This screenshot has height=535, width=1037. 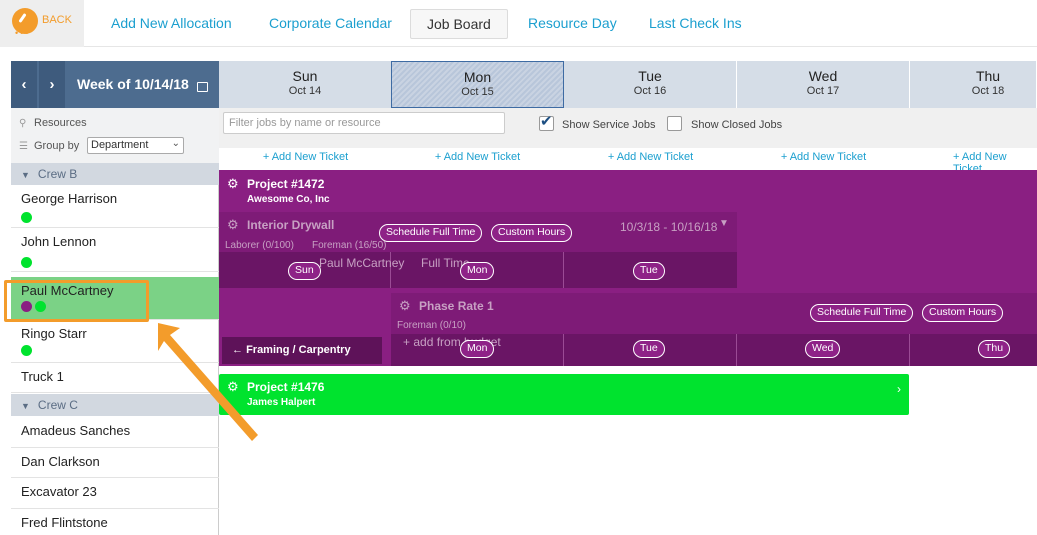 I want to click on group-header-crew-b: ▼ Crew B, so click(x=115, y=174).